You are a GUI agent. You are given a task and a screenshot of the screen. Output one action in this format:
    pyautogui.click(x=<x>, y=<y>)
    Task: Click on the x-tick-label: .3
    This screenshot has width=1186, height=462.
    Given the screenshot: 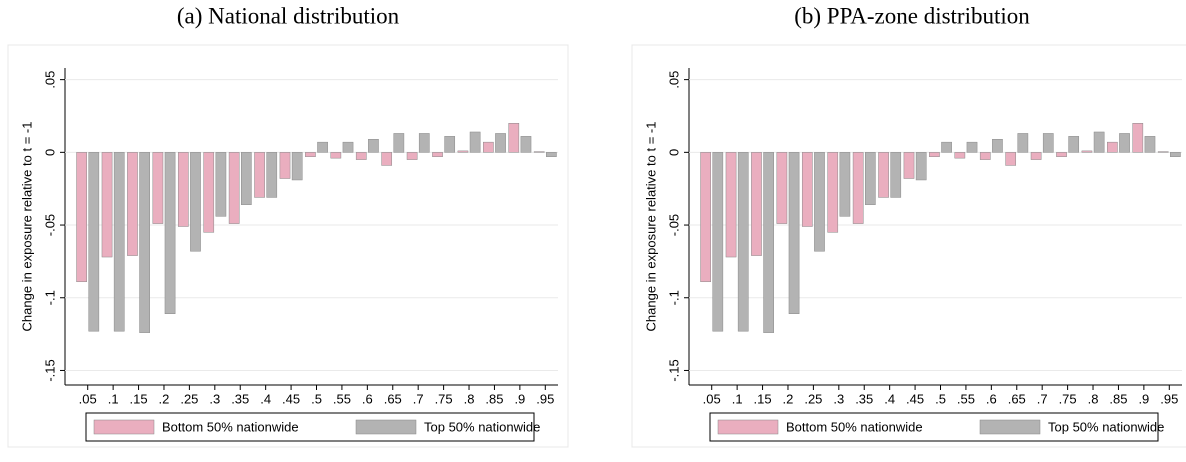 What is the action you would take?
    pyautogui.click(x=838, y=398)
    